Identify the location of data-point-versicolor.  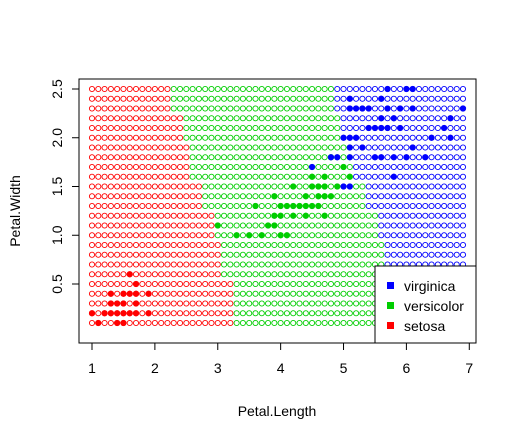
(249, 235).